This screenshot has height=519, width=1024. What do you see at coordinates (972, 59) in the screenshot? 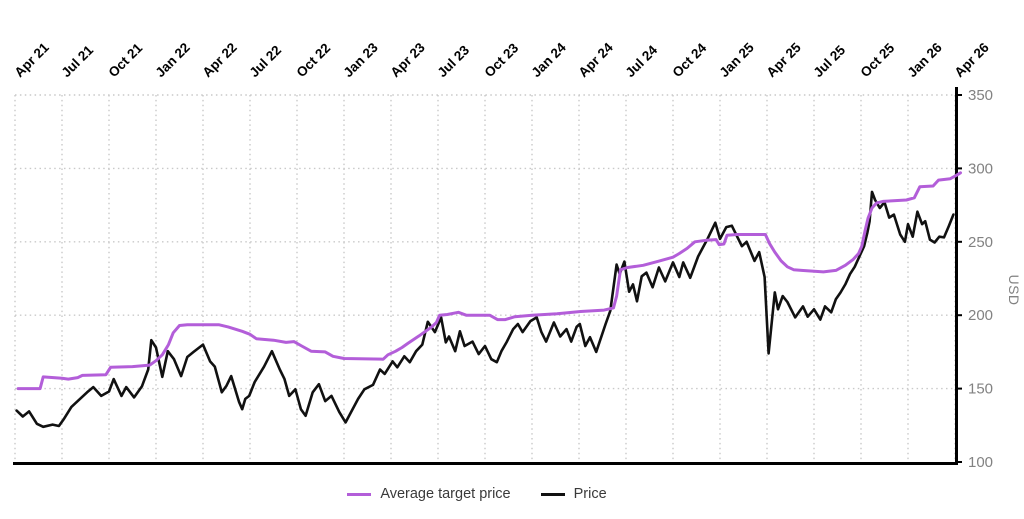
I see `x-axis-label: Apr 26` at bounding box center [972, 59].